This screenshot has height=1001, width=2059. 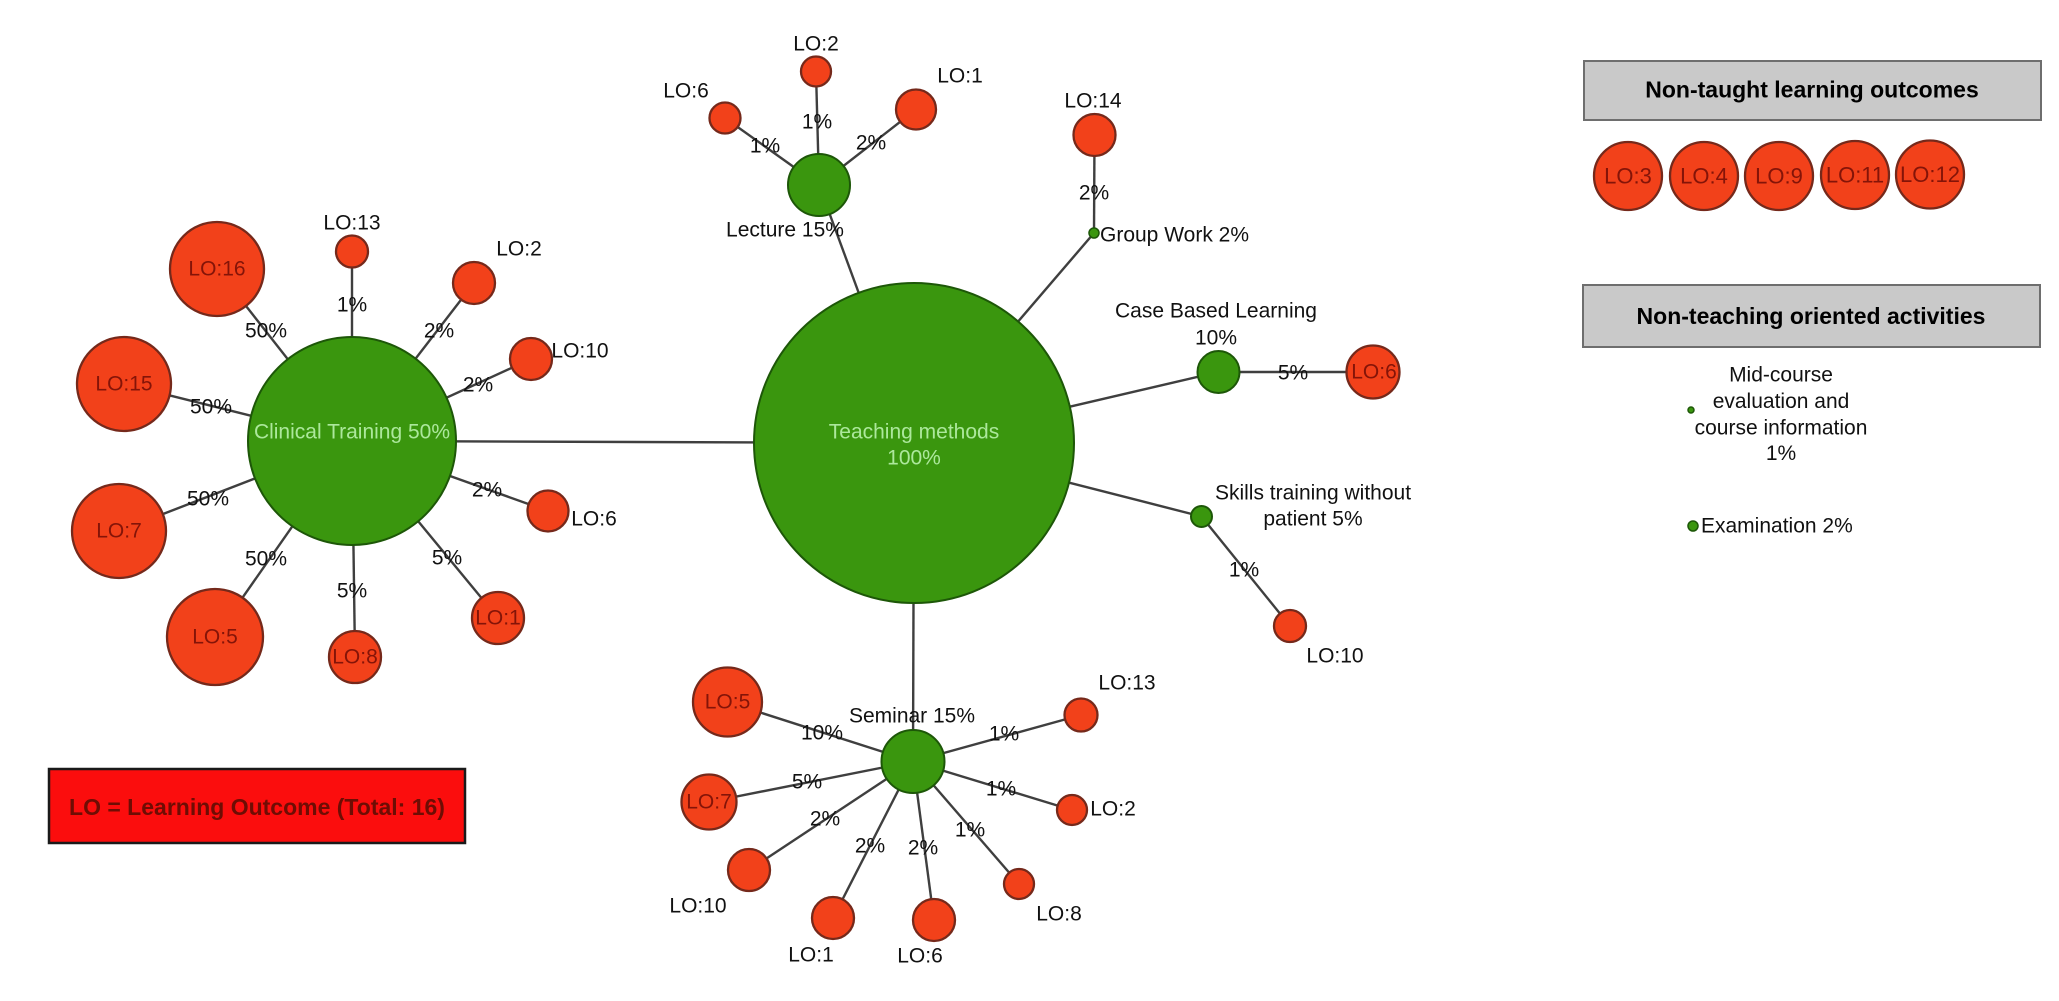 What do you see at coordinates (914, 432) in the screenshot?
I see `svg-text: Teaching methods` at bounding box center [914, 432].